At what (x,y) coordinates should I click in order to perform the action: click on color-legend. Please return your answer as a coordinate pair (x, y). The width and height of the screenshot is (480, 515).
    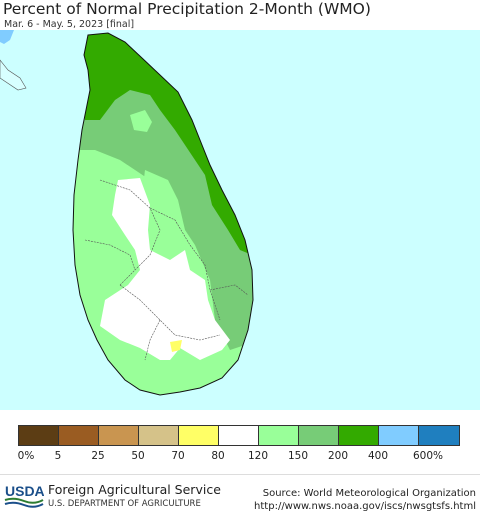
    Looking at the image, I should click on (239, 435).